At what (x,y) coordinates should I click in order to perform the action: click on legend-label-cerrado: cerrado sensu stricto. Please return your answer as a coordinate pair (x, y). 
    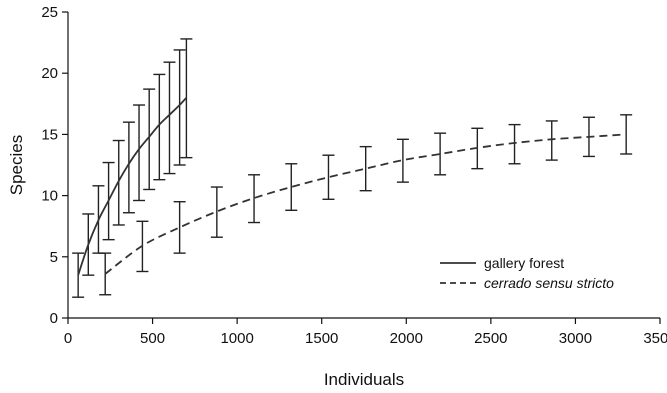
    Looking at the image, I should click on (549, 283).